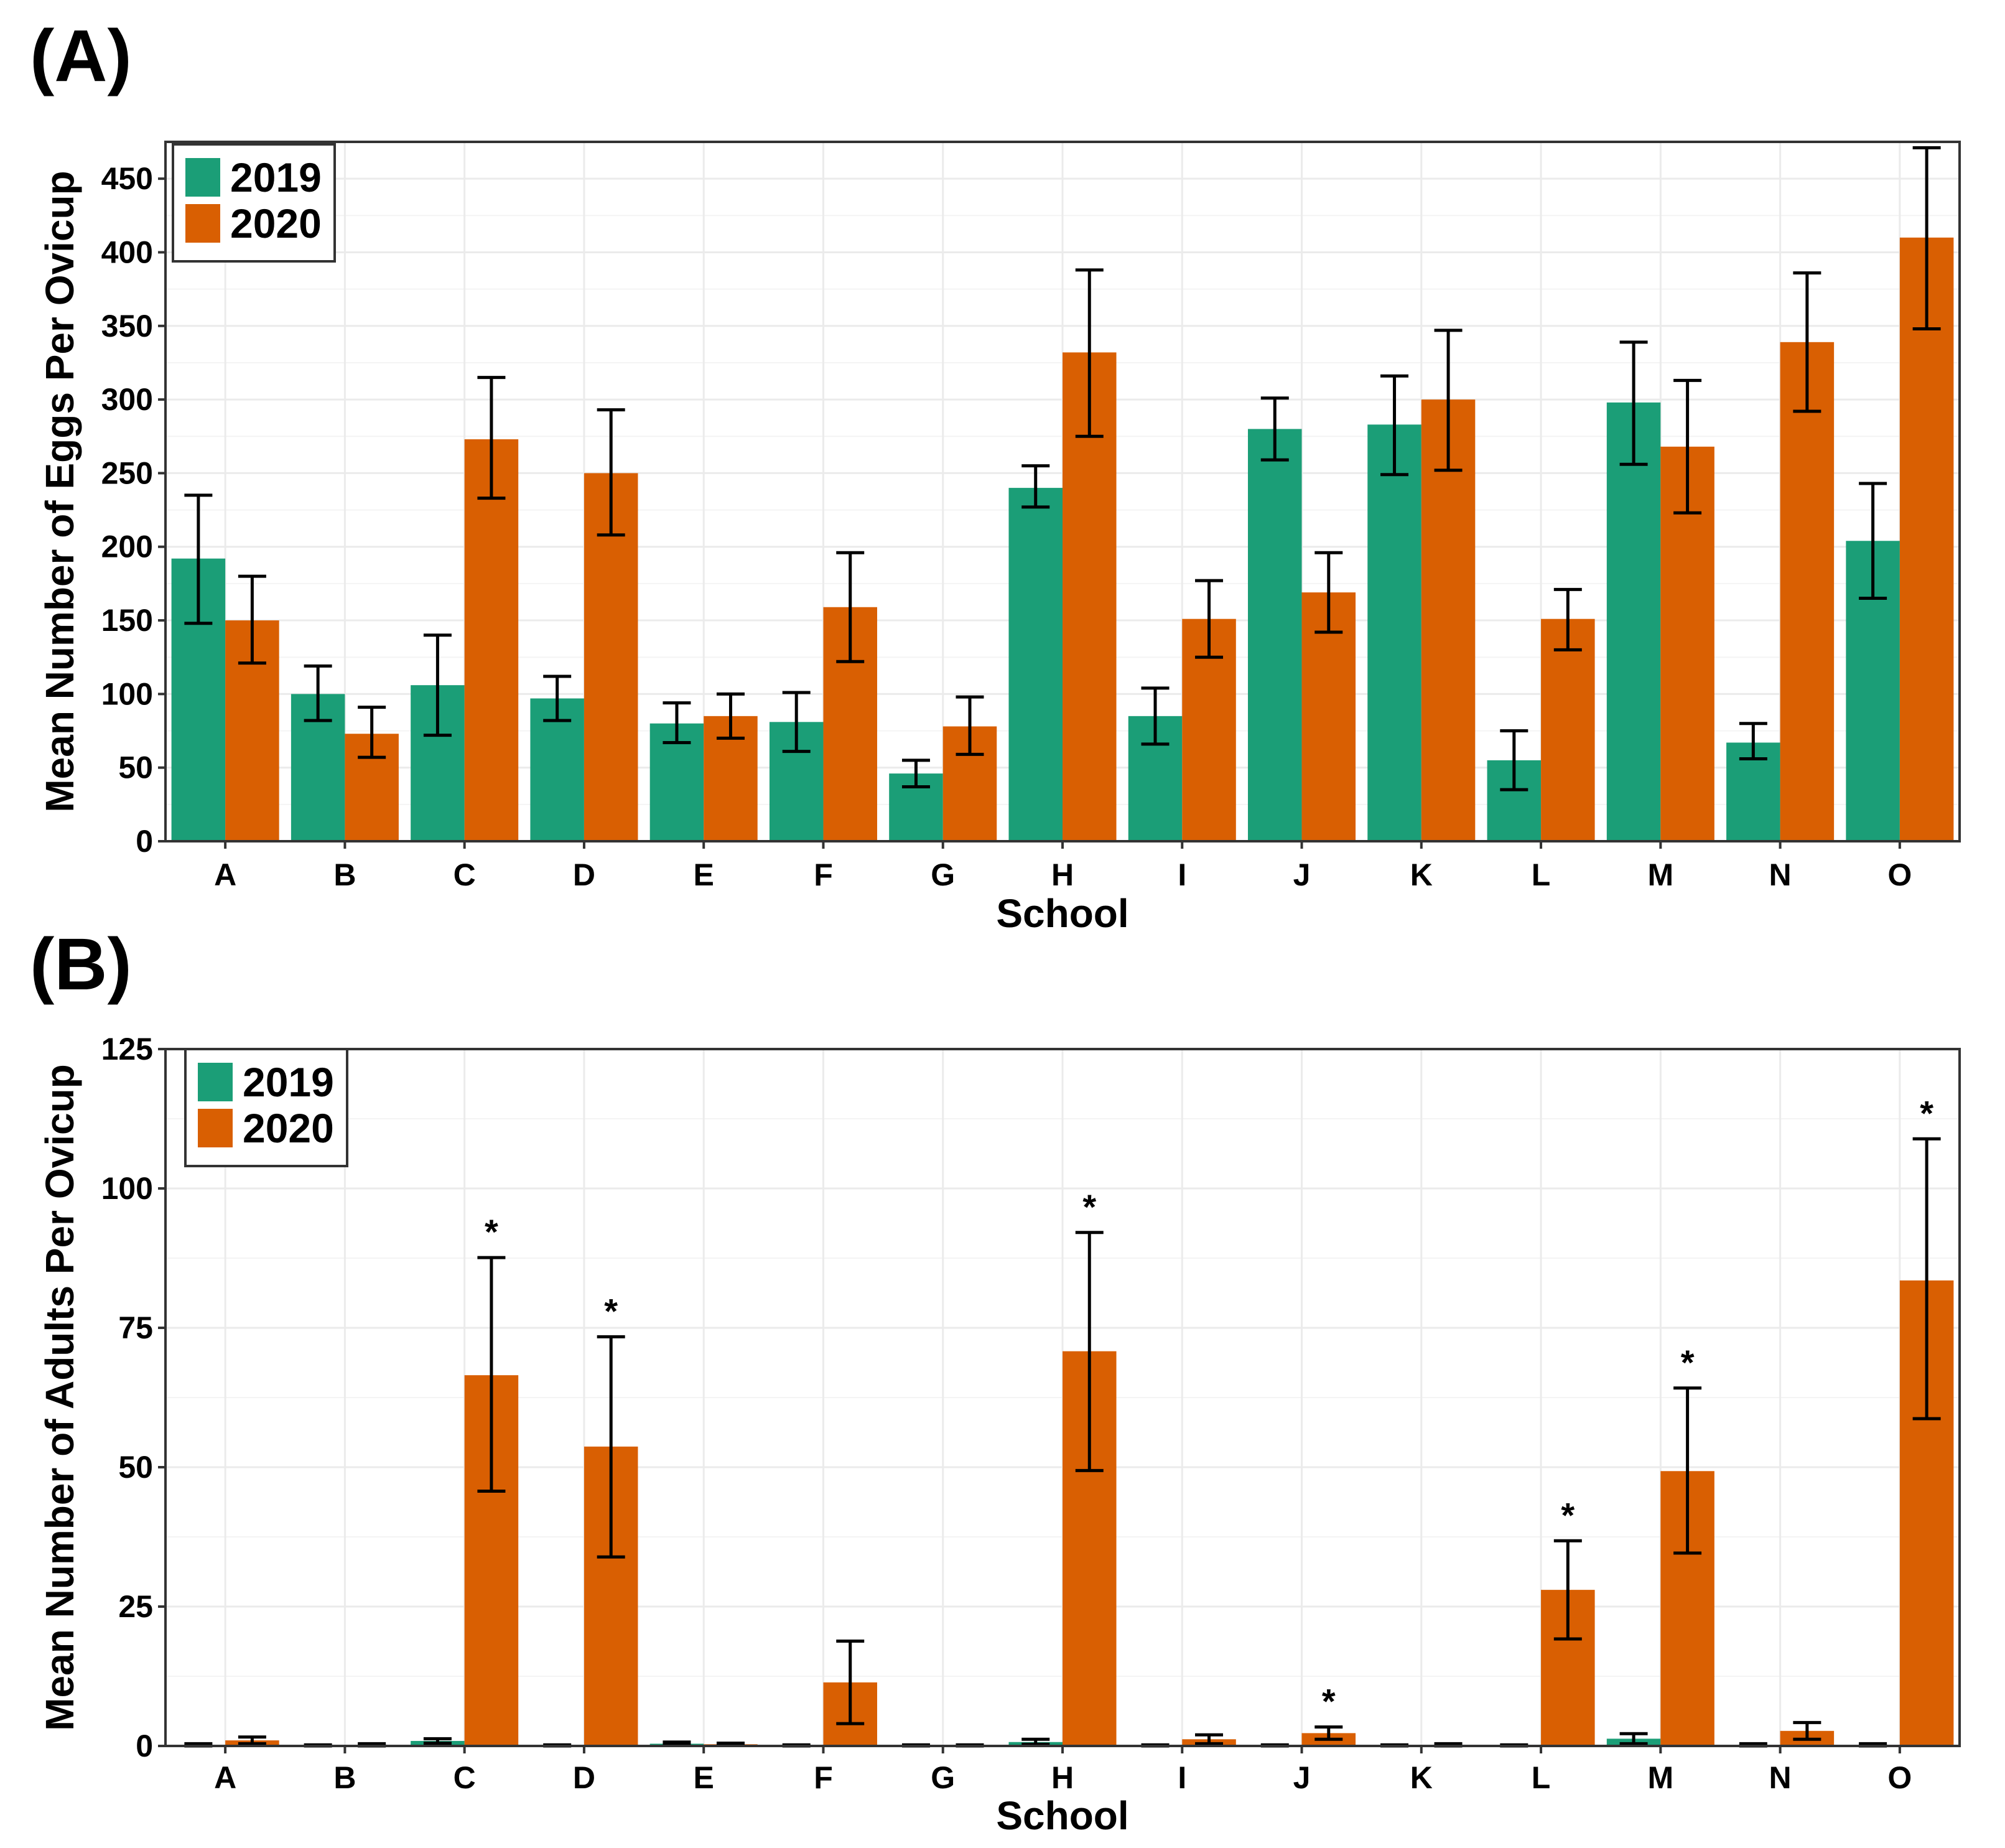 This screenshot has height=1848, width=2005. I want to click on y-tick-label: 450, so click(127, 178).